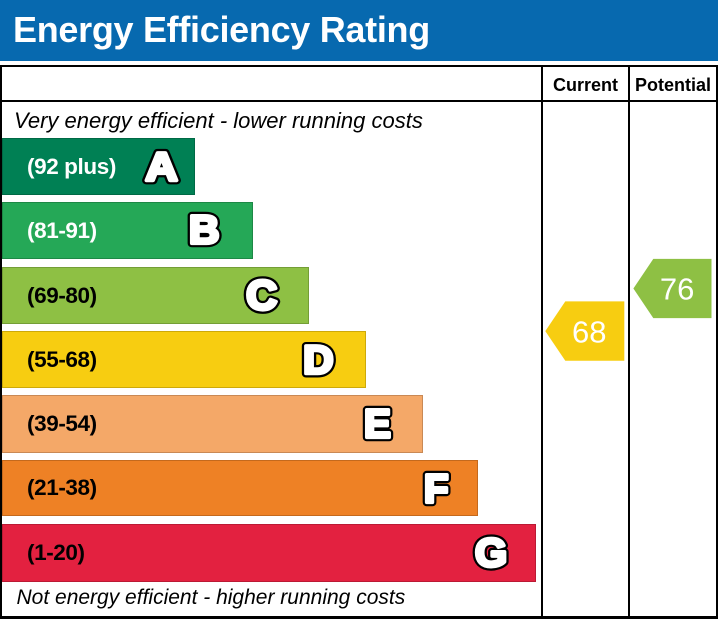 The height and width of the screenshot is (619, 718). I want to click on svg-text: 76, so click(677, 289).